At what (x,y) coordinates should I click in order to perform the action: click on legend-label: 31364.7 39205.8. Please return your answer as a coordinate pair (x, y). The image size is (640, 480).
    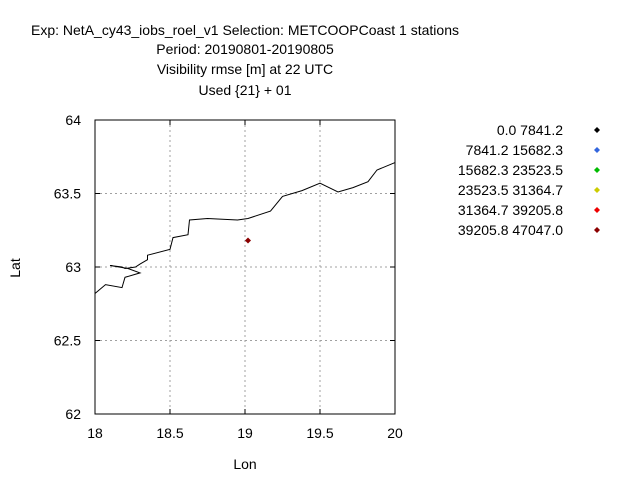
    Looking at the image, I should click on (510, 210).